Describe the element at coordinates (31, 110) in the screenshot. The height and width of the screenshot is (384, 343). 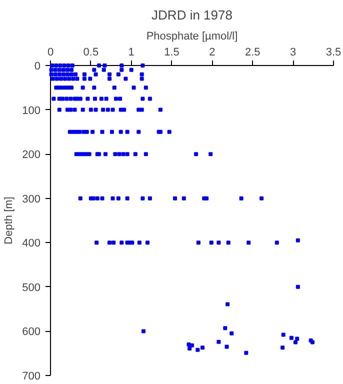
I see `y-tick-label: 100` at that location.